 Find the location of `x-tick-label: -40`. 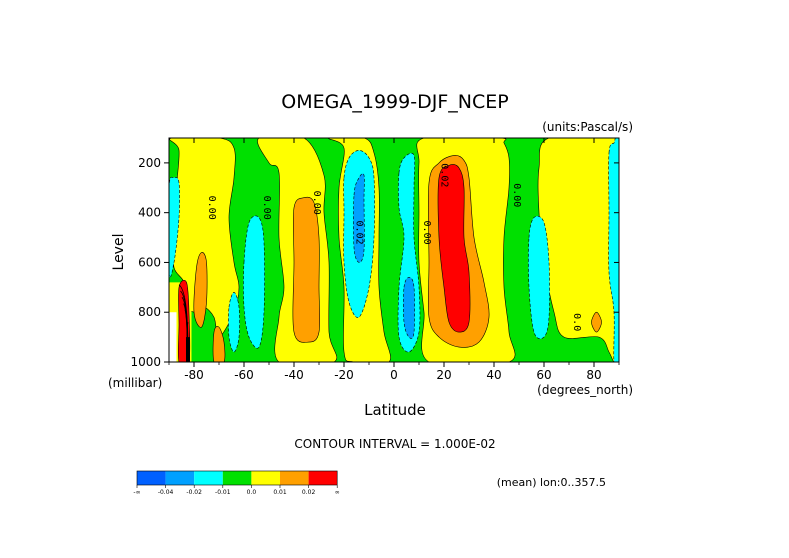

x-tick-label: -40 is located at coordinates (294, 375).